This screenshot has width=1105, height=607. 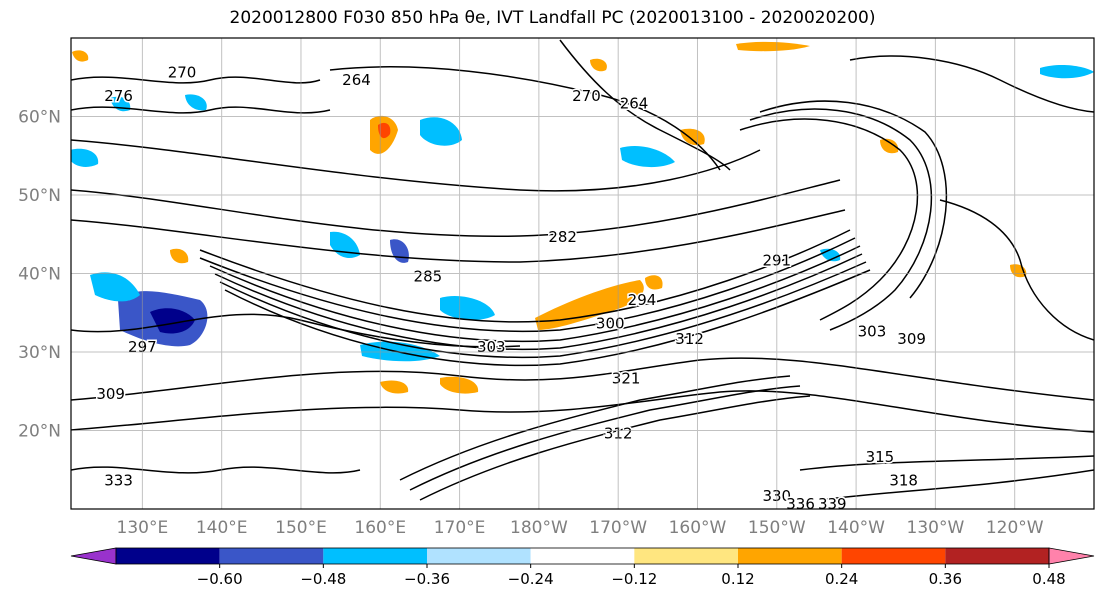 I want to click on contour-value-label: 294, so click(x=642, y=300).